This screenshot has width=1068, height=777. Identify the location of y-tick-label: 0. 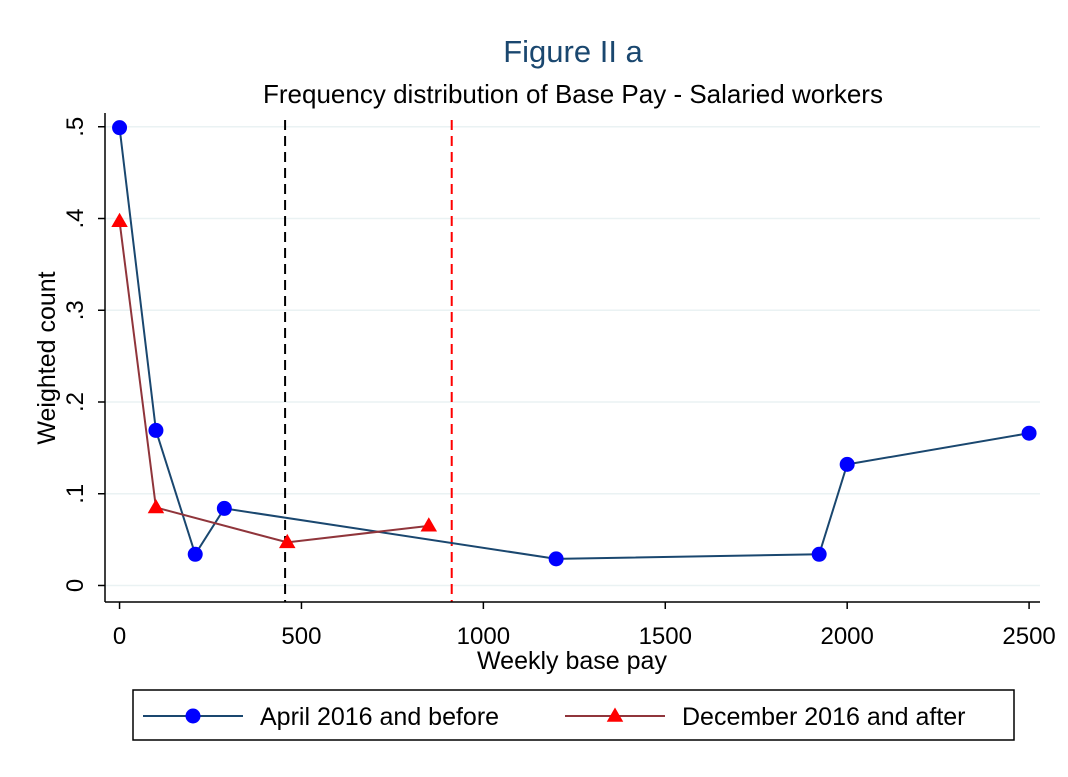
(75, 585).